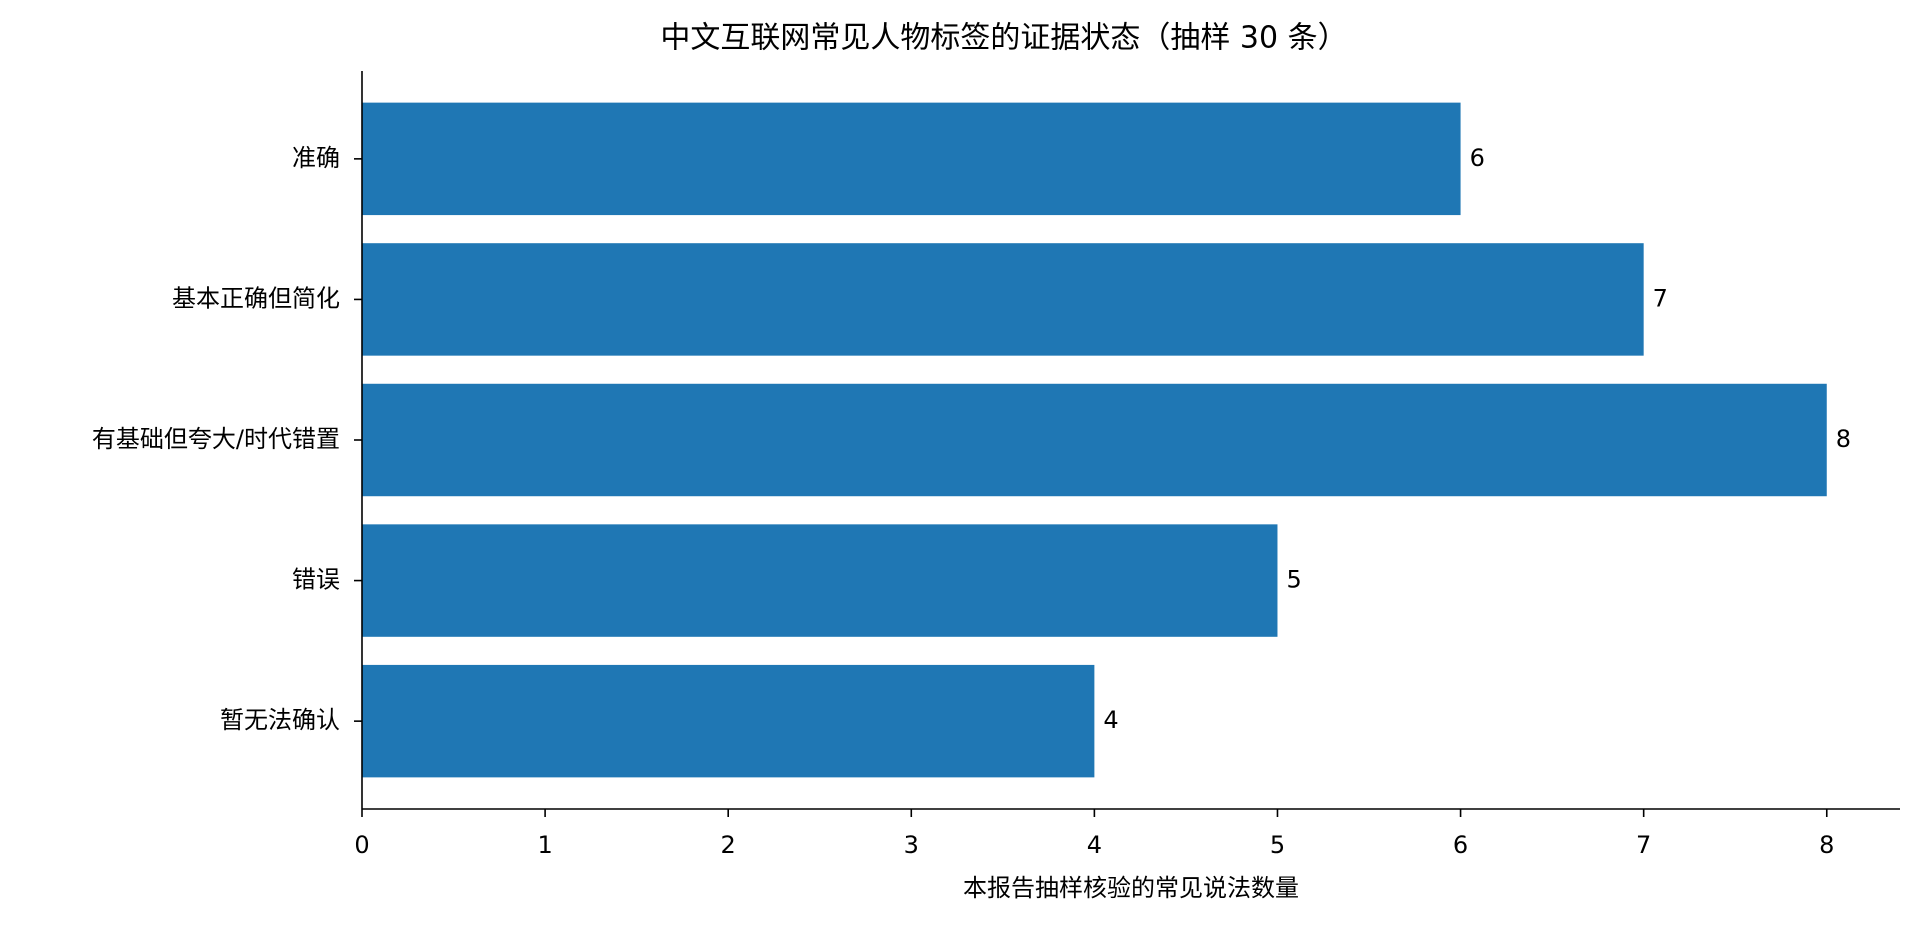  What do you see at coordinates (361, 845) in the screenshot?
I see `x-tick-label: 0` at bounding box center [361, 845].